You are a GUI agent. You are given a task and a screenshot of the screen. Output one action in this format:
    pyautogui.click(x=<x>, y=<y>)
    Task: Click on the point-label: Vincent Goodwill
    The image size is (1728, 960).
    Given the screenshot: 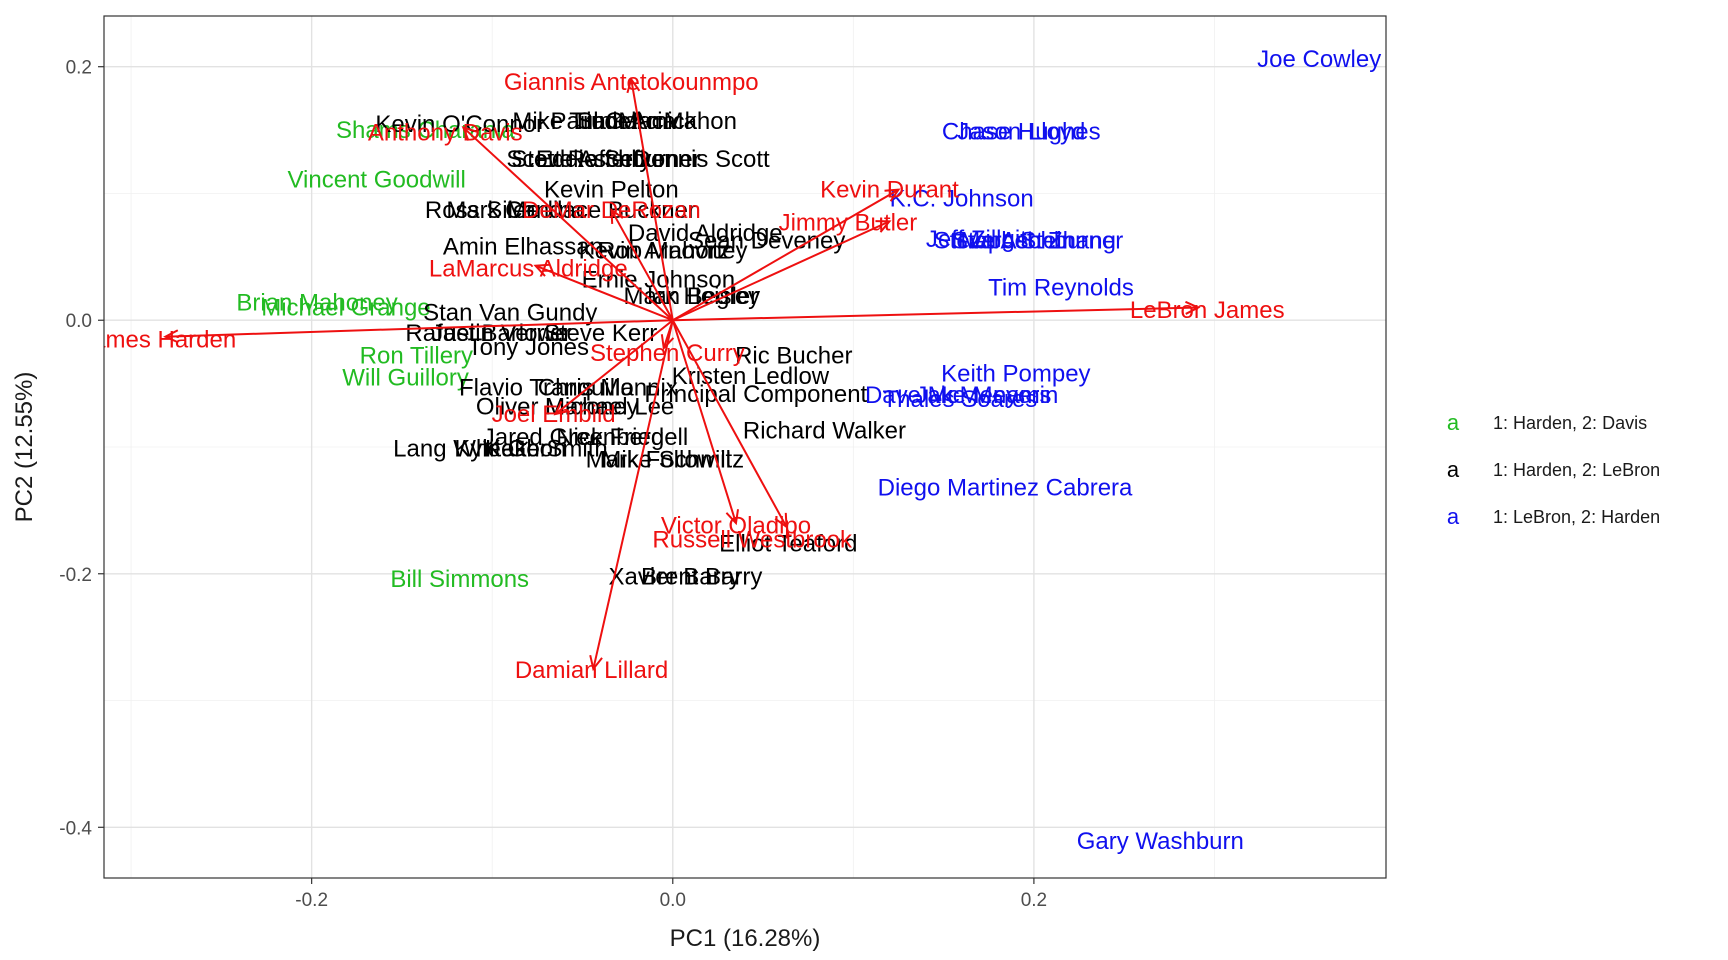 What is the action you would take?
    pyautogui.click(x=376, y=180)
    